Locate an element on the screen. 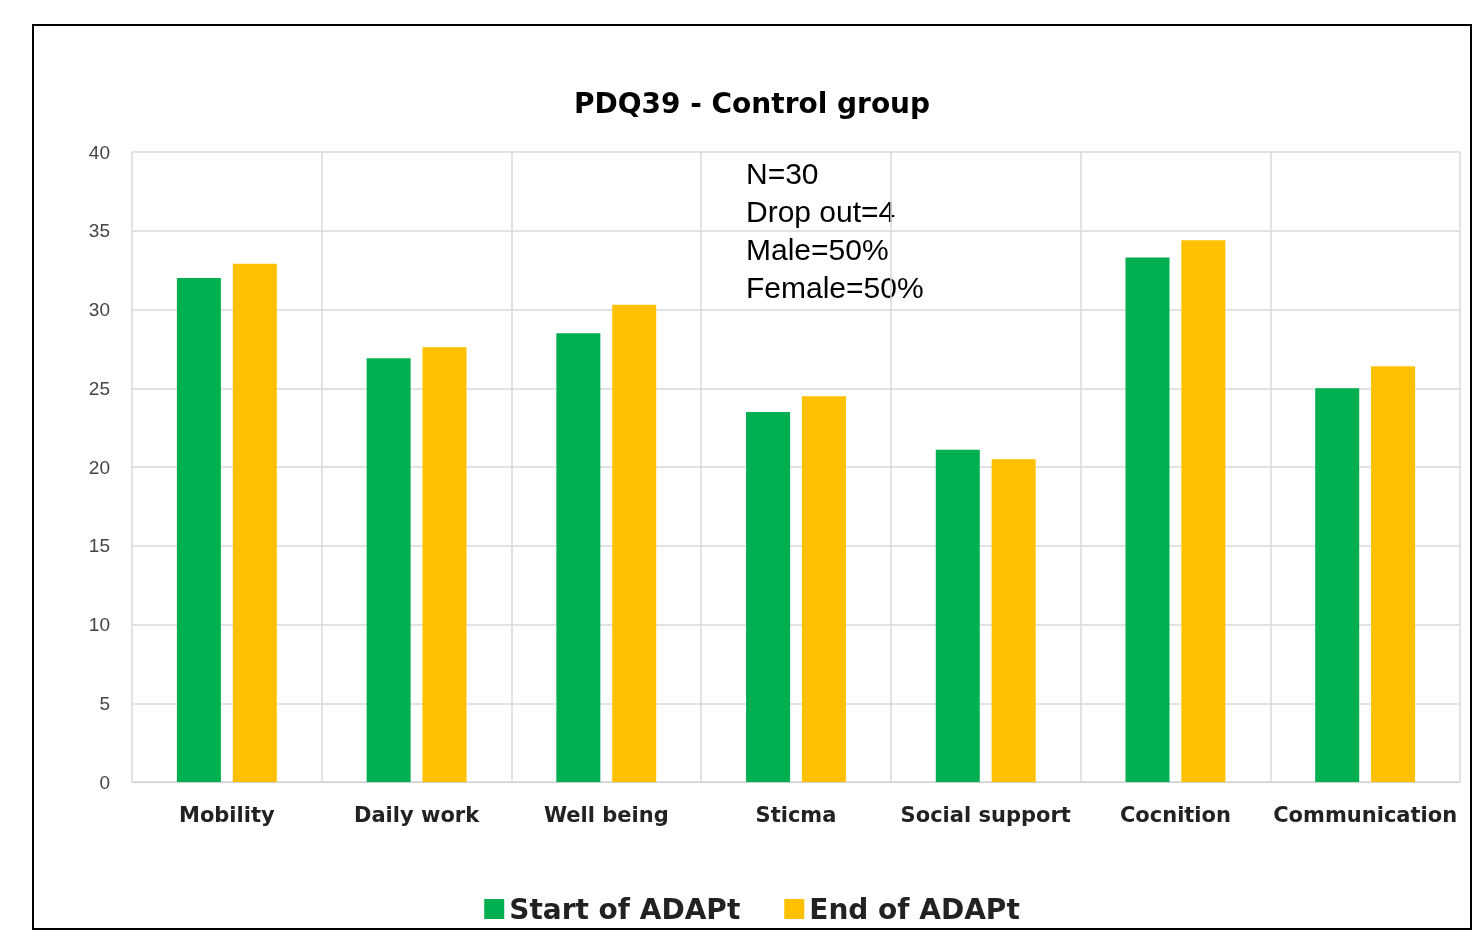 This screenshot has height=944, width=1479. y-tick-label: 30 is located at coordinates (99, 309).